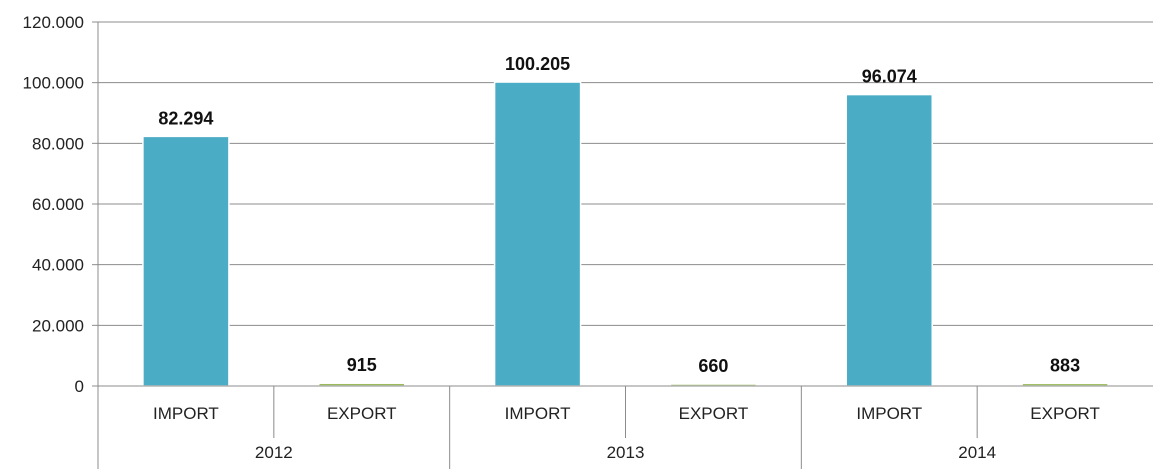 The height and width of the screenshot is (469, 1153). What do you see at coordinates (1065, 365) in the screenshot?
I see `data-label: 883` at bounding box center [1065, 365].